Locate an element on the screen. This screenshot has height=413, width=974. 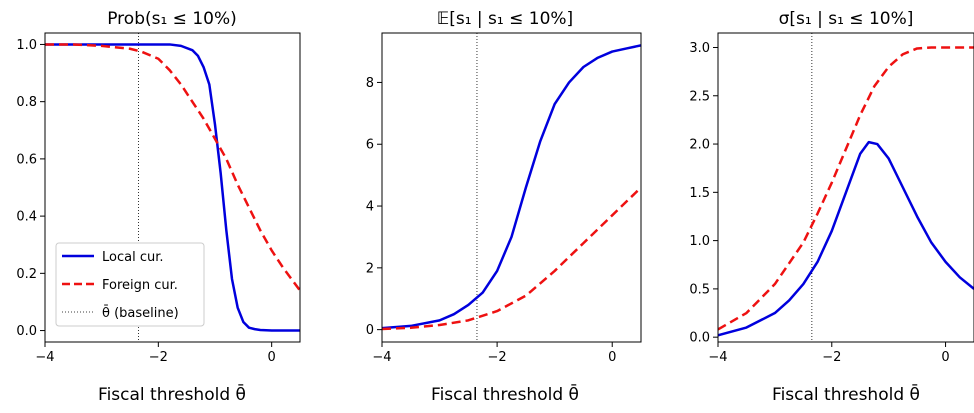
panel-2-xlabel: Fiscal threshold θ̄ is located at coordinates (505, 394).